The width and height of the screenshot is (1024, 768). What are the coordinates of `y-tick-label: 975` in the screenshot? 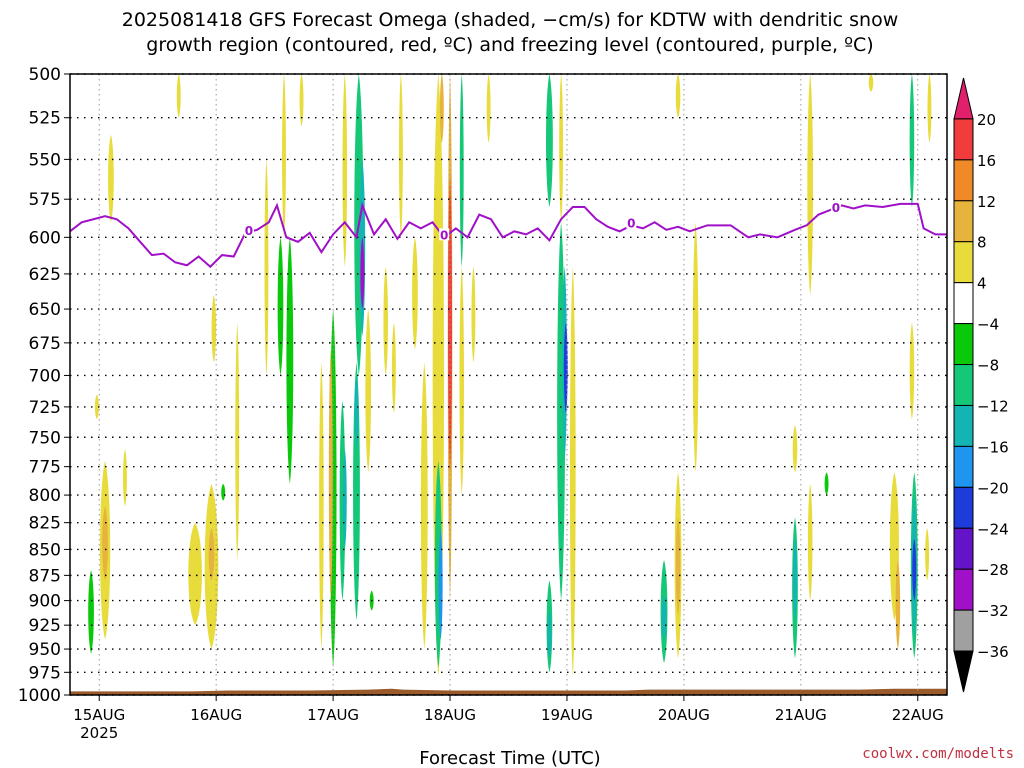 It's located at (45, 673).